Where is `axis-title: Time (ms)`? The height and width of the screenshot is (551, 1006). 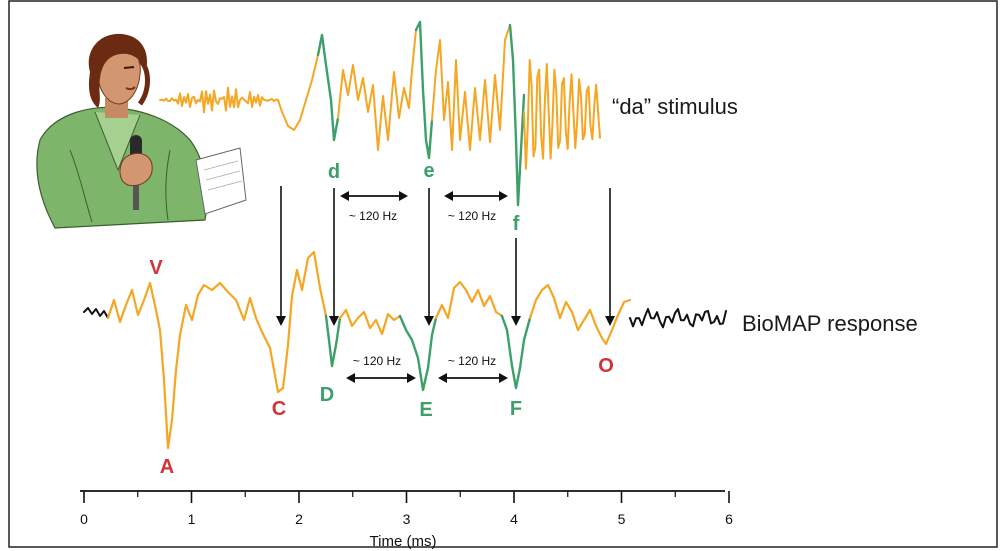
axis-title: Time (ms) is located at coordinates (403, 541).